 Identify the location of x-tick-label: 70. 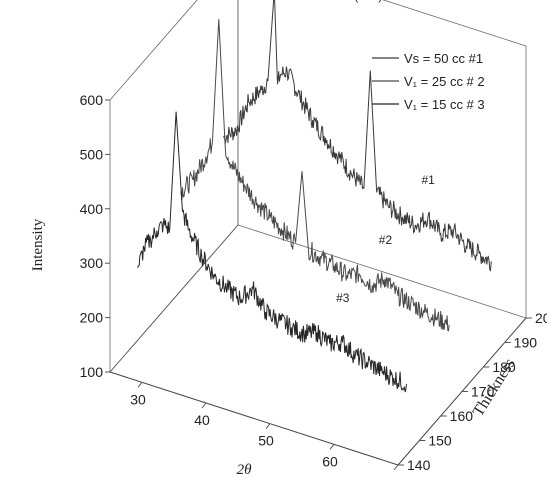
(394, 475).